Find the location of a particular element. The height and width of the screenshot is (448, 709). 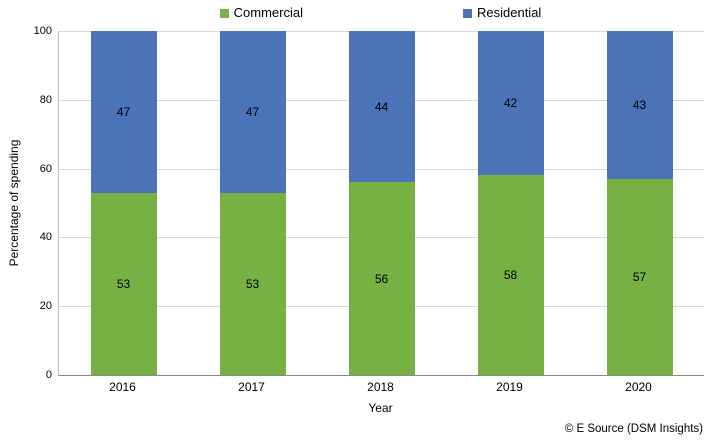

bar-commercial-2017: 53 is located at coordinates (252, 283).